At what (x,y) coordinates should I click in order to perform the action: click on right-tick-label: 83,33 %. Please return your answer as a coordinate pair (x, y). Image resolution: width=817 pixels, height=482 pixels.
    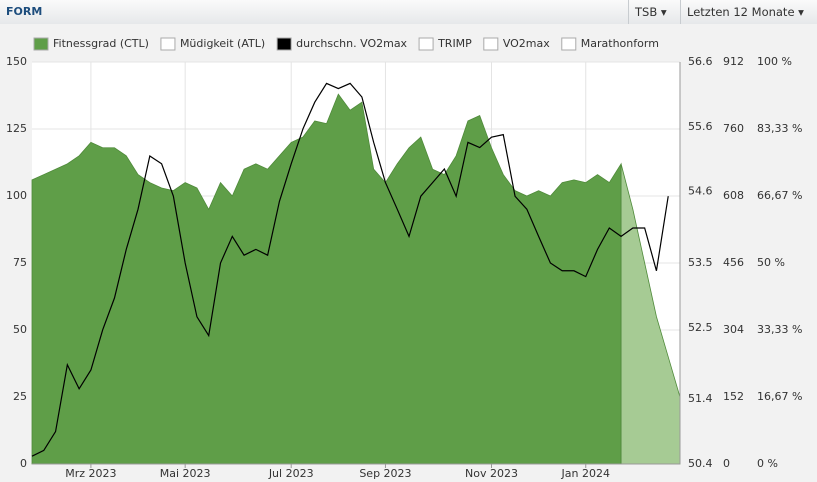
    Looking at the image, I should click on (779, 128).